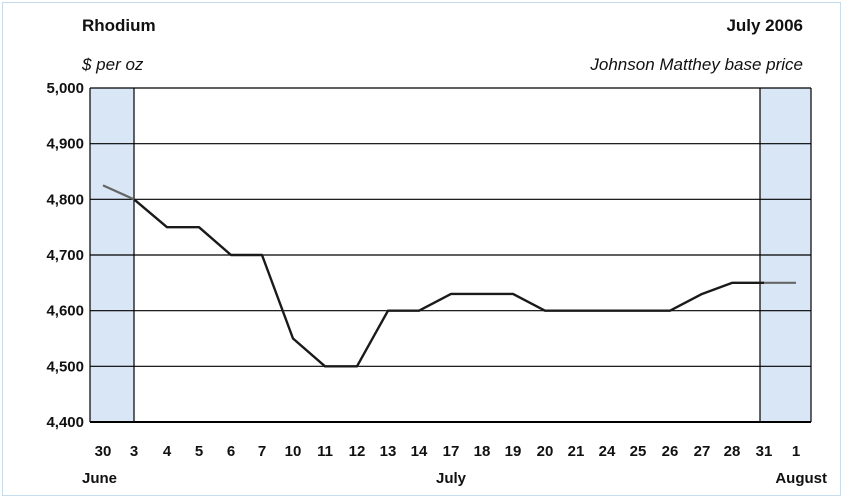  Describe the element at coordinates (545, 451) in the screenshot. I see `x-tick-label-15: 20` at that location.